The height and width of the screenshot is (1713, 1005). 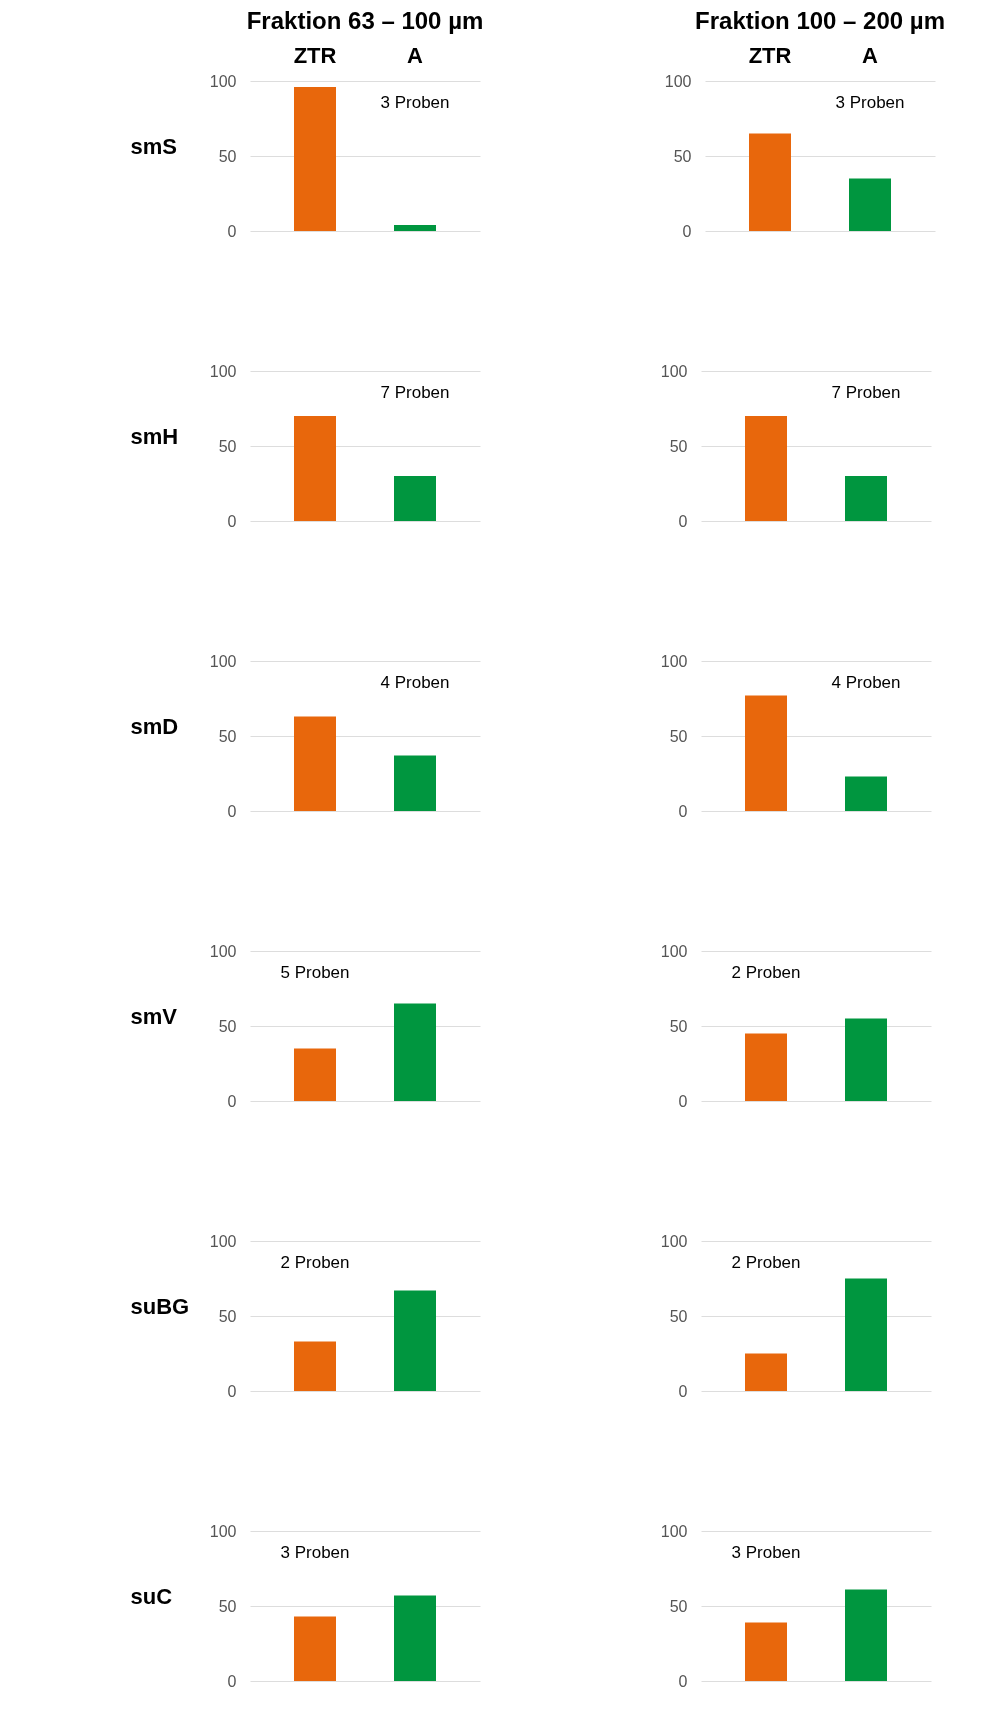 I want to click on y-axis-title: suBG, so click(x=160, y=1306).